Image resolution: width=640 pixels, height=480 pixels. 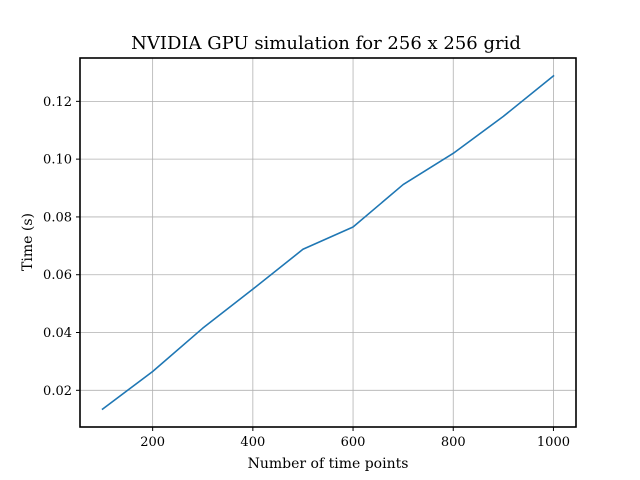 I want to click on y-tick-label: 0.04, so click(x=57, y=333).